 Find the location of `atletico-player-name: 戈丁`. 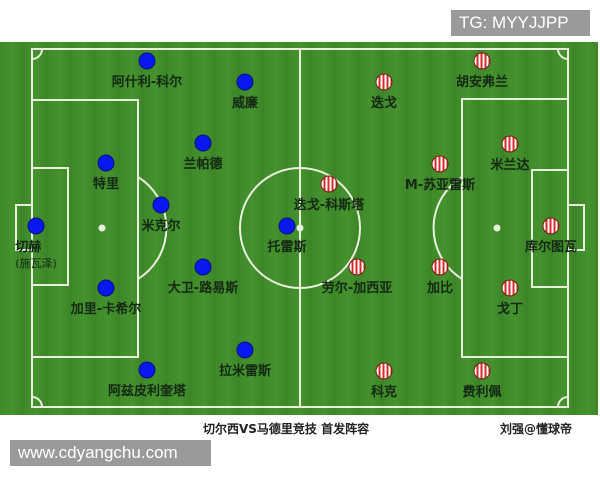

atletico-player-name: 戈丁 is located at coordinates (510, 309).